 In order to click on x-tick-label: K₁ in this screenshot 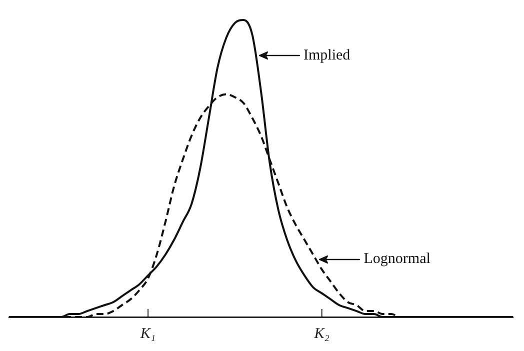, I will do `click(147, 334)`.